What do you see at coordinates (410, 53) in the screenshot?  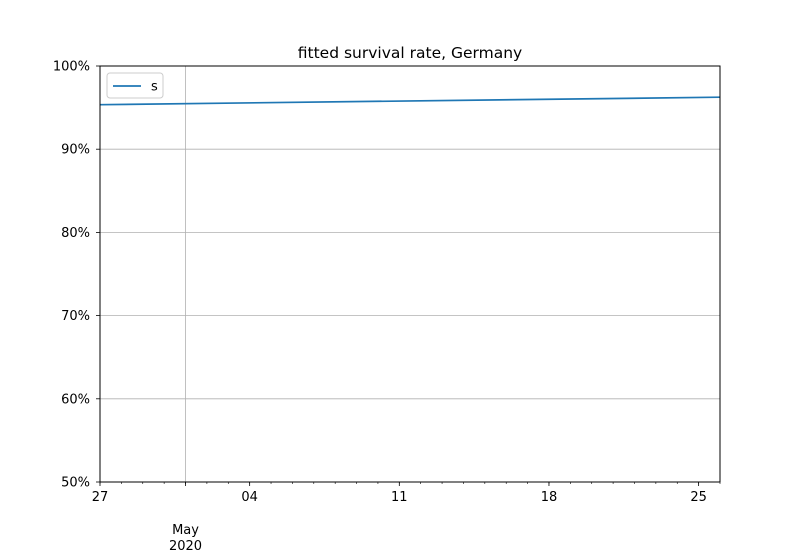 I see `chart-title: fitted survival rate, Germany` at bounding box center [410, 53].